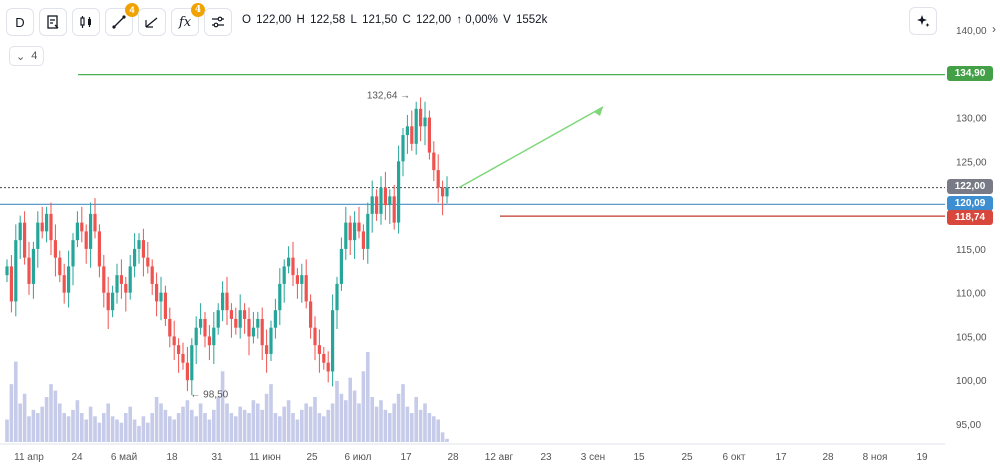 This screenshot has width=1000, height=474. What do you see at coordinates (20, 22) in the screenshot?
I see `interval-button: D` at bounding box center [20, 22].